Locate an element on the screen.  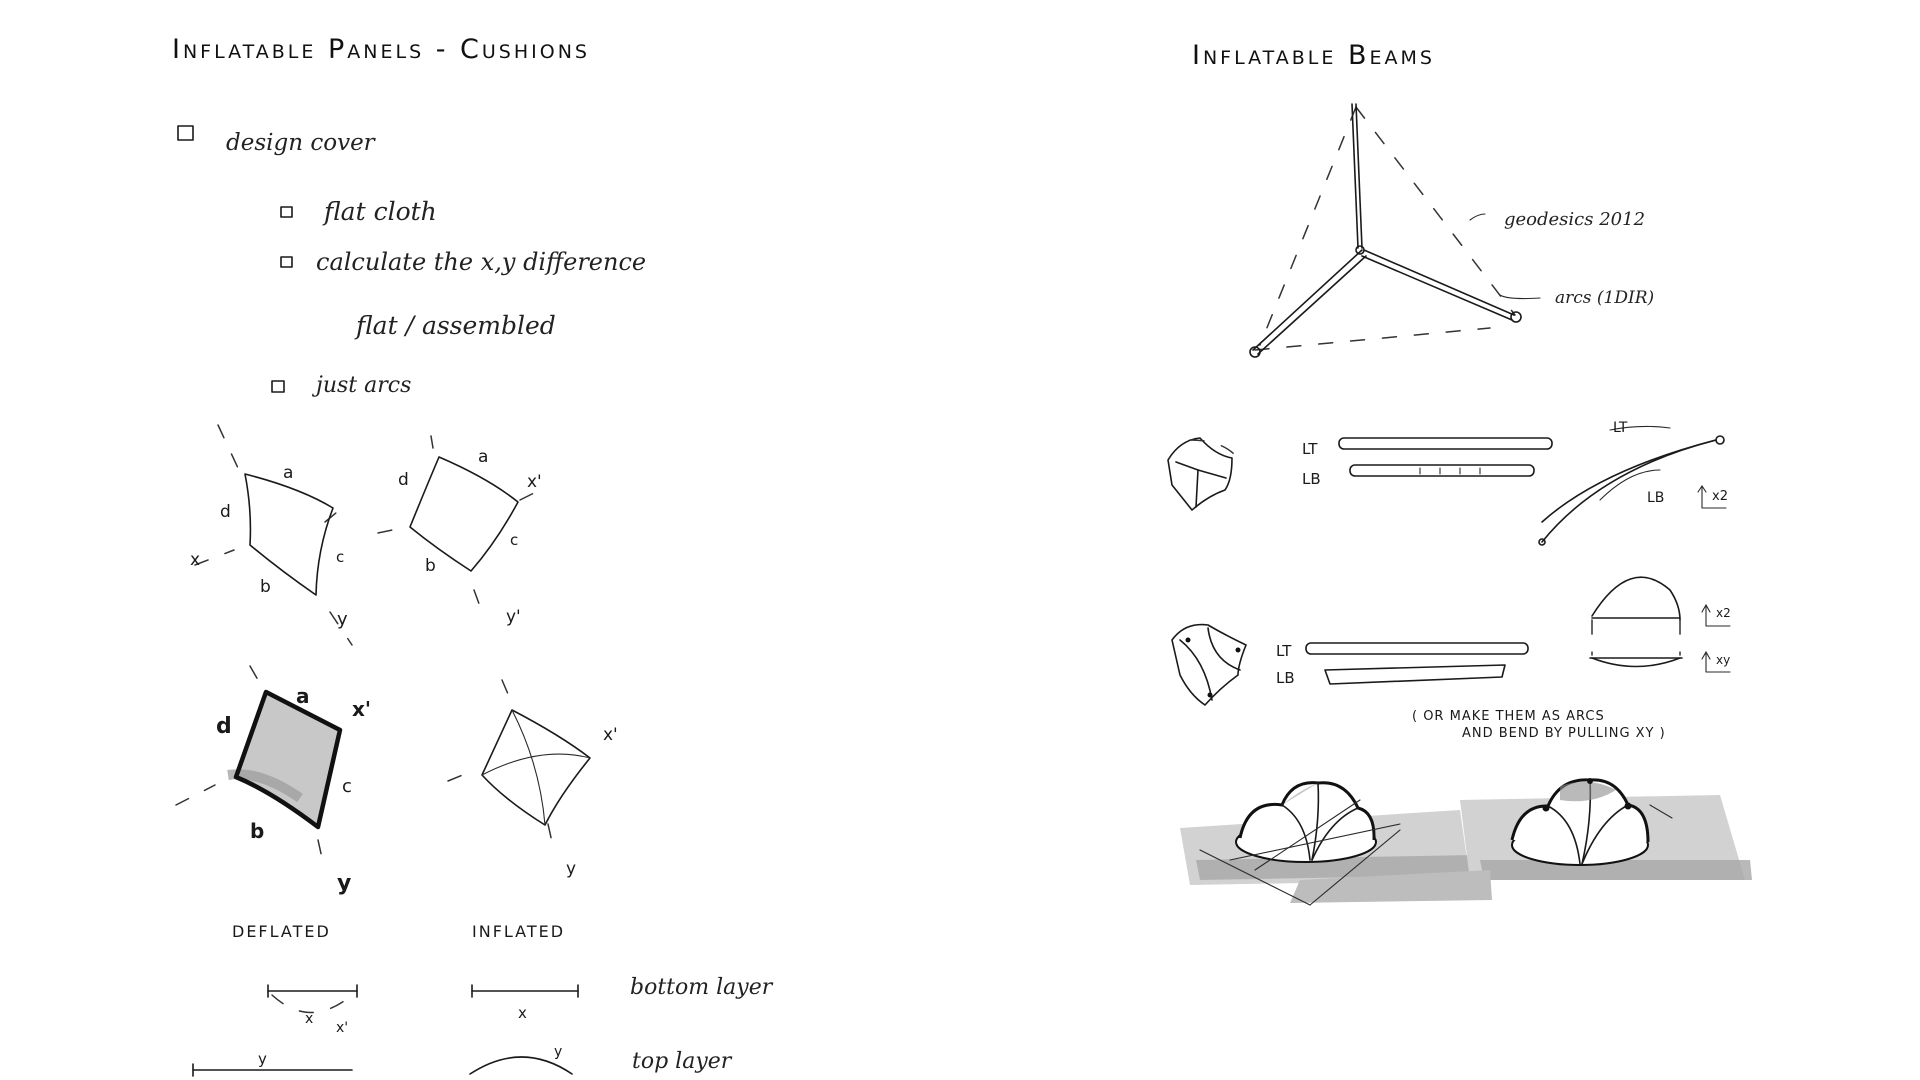
footnote-line-1: ( OR MAKE THEM AS ARCS is located at coordinates (1508, 716).